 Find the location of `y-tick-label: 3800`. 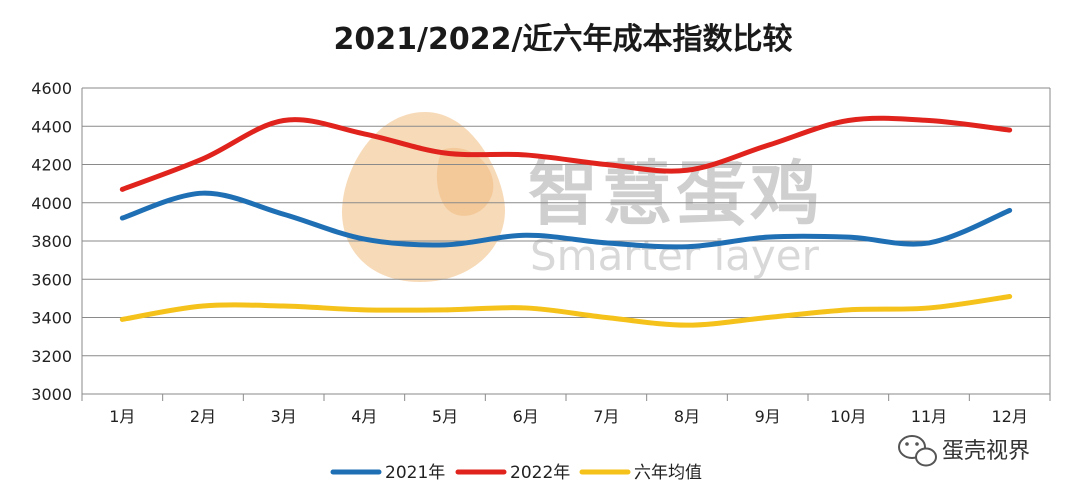

y-tick-label: 3800 is located at coordinates (51, 241).